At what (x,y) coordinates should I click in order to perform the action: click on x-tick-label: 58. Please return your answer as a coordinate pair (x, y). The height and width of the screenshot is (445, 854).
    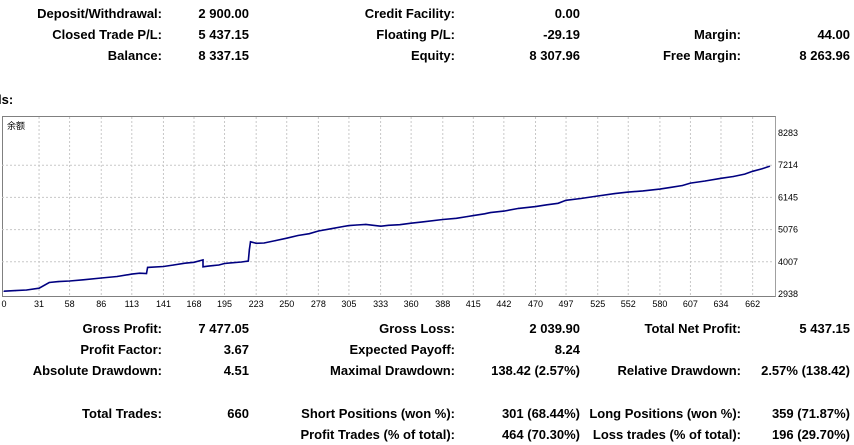
    Looking at the image, I should click on (70, 304).